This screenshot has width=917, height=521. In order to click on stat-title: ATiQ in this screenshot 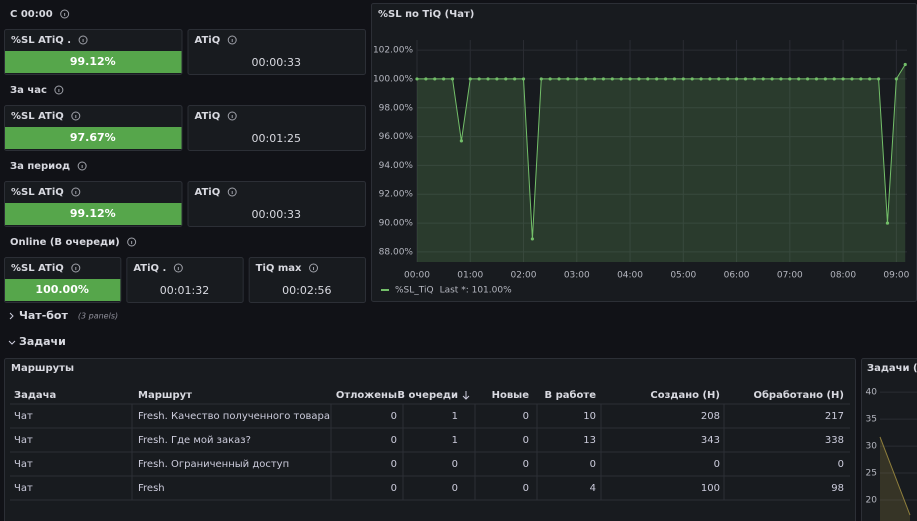, I will do `click(208, 192)`.